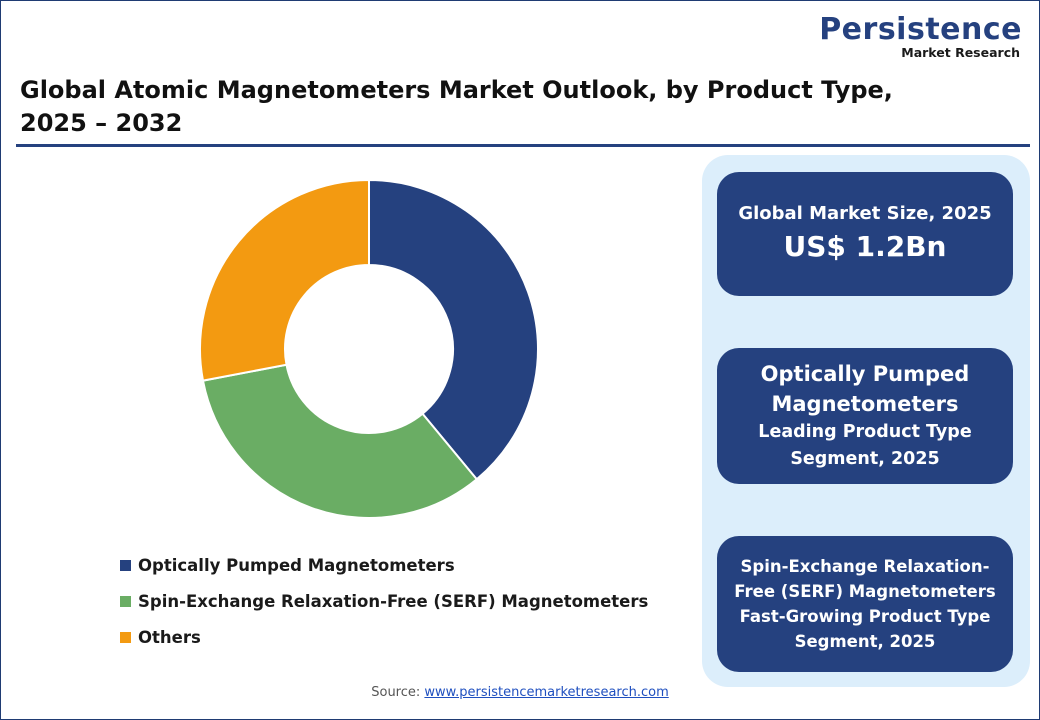 The height and width of the screenshot is (720, 1040). What do you see at coordinates (398, 692) in the screenshot?
I see `source-label: Source:` at bounding box center [398, 692].